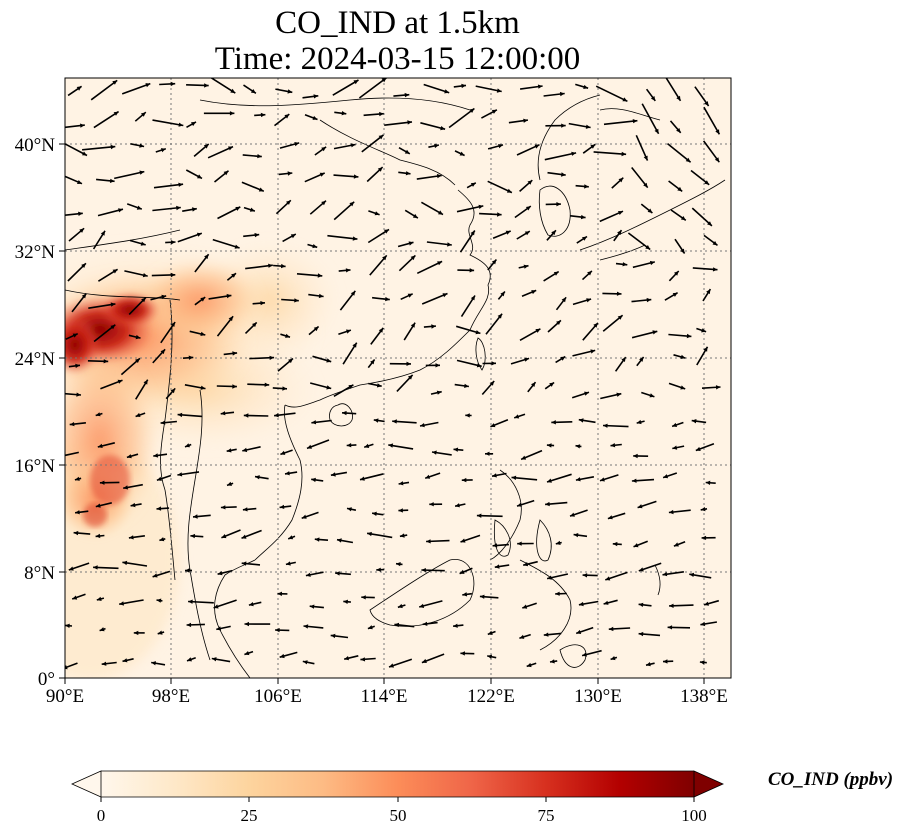 Image resolution: width=915 pixels, height=836 pixels. What do you see at coordinates (278, 696) in the screenshot?
I see `lon-tick-label: 106°E` at bounding box center [278, 696].